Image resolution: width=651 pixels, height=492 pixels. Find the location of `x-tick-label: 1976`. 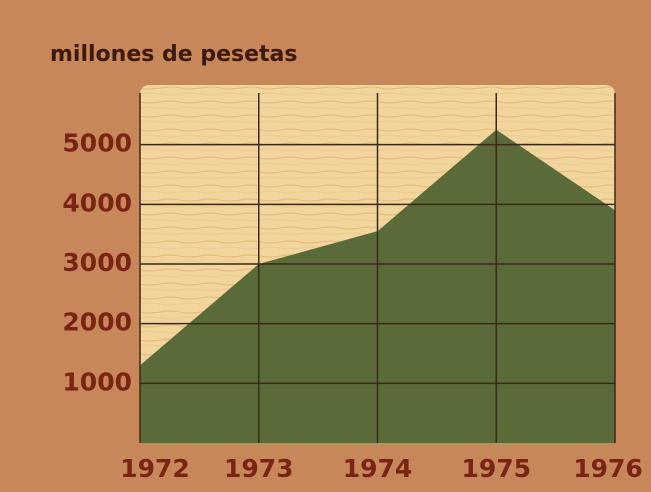

x-tick-label: 1976 is located at coordinates (608, 468).